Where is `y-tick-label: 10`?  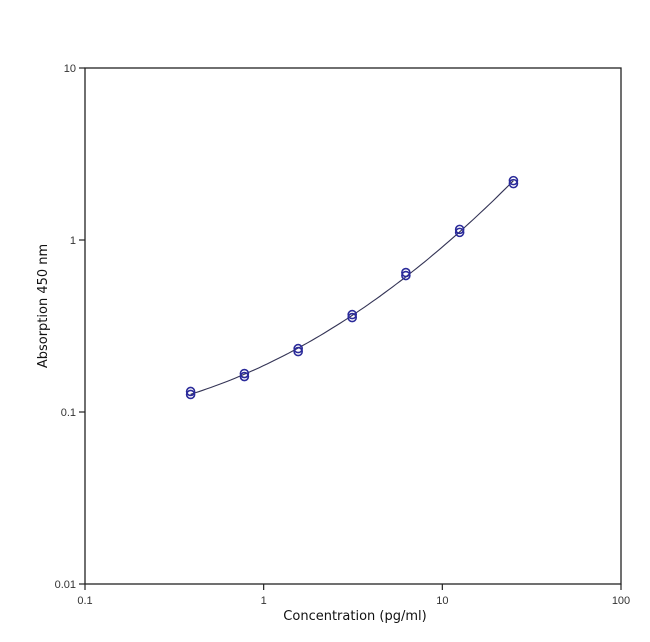
y-tick-label: 10 is located at coordinates (70, 69).